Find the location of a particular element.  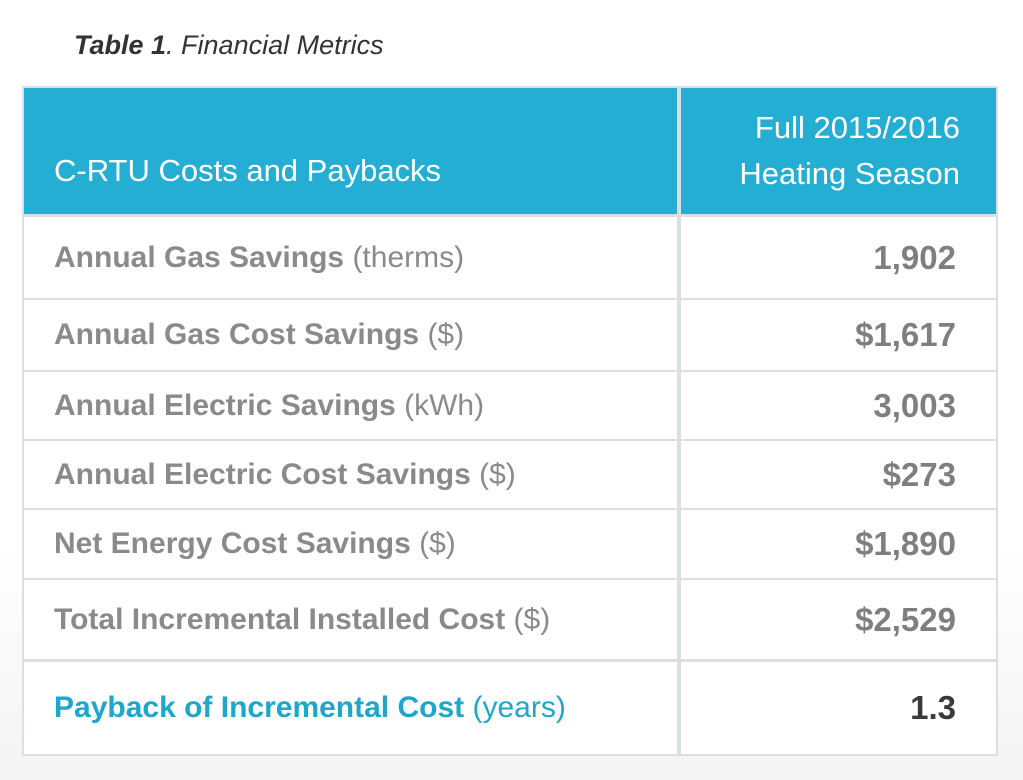

payback-row-label: Payback of Incremental Cost (years) is located at coordinates (350, 708).